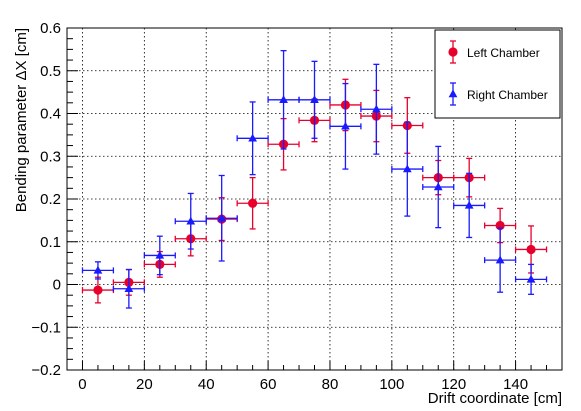  Describe the element at coordinates (46, 370) in the screenshot. I see `y-tick-label: −0.2` at that location.